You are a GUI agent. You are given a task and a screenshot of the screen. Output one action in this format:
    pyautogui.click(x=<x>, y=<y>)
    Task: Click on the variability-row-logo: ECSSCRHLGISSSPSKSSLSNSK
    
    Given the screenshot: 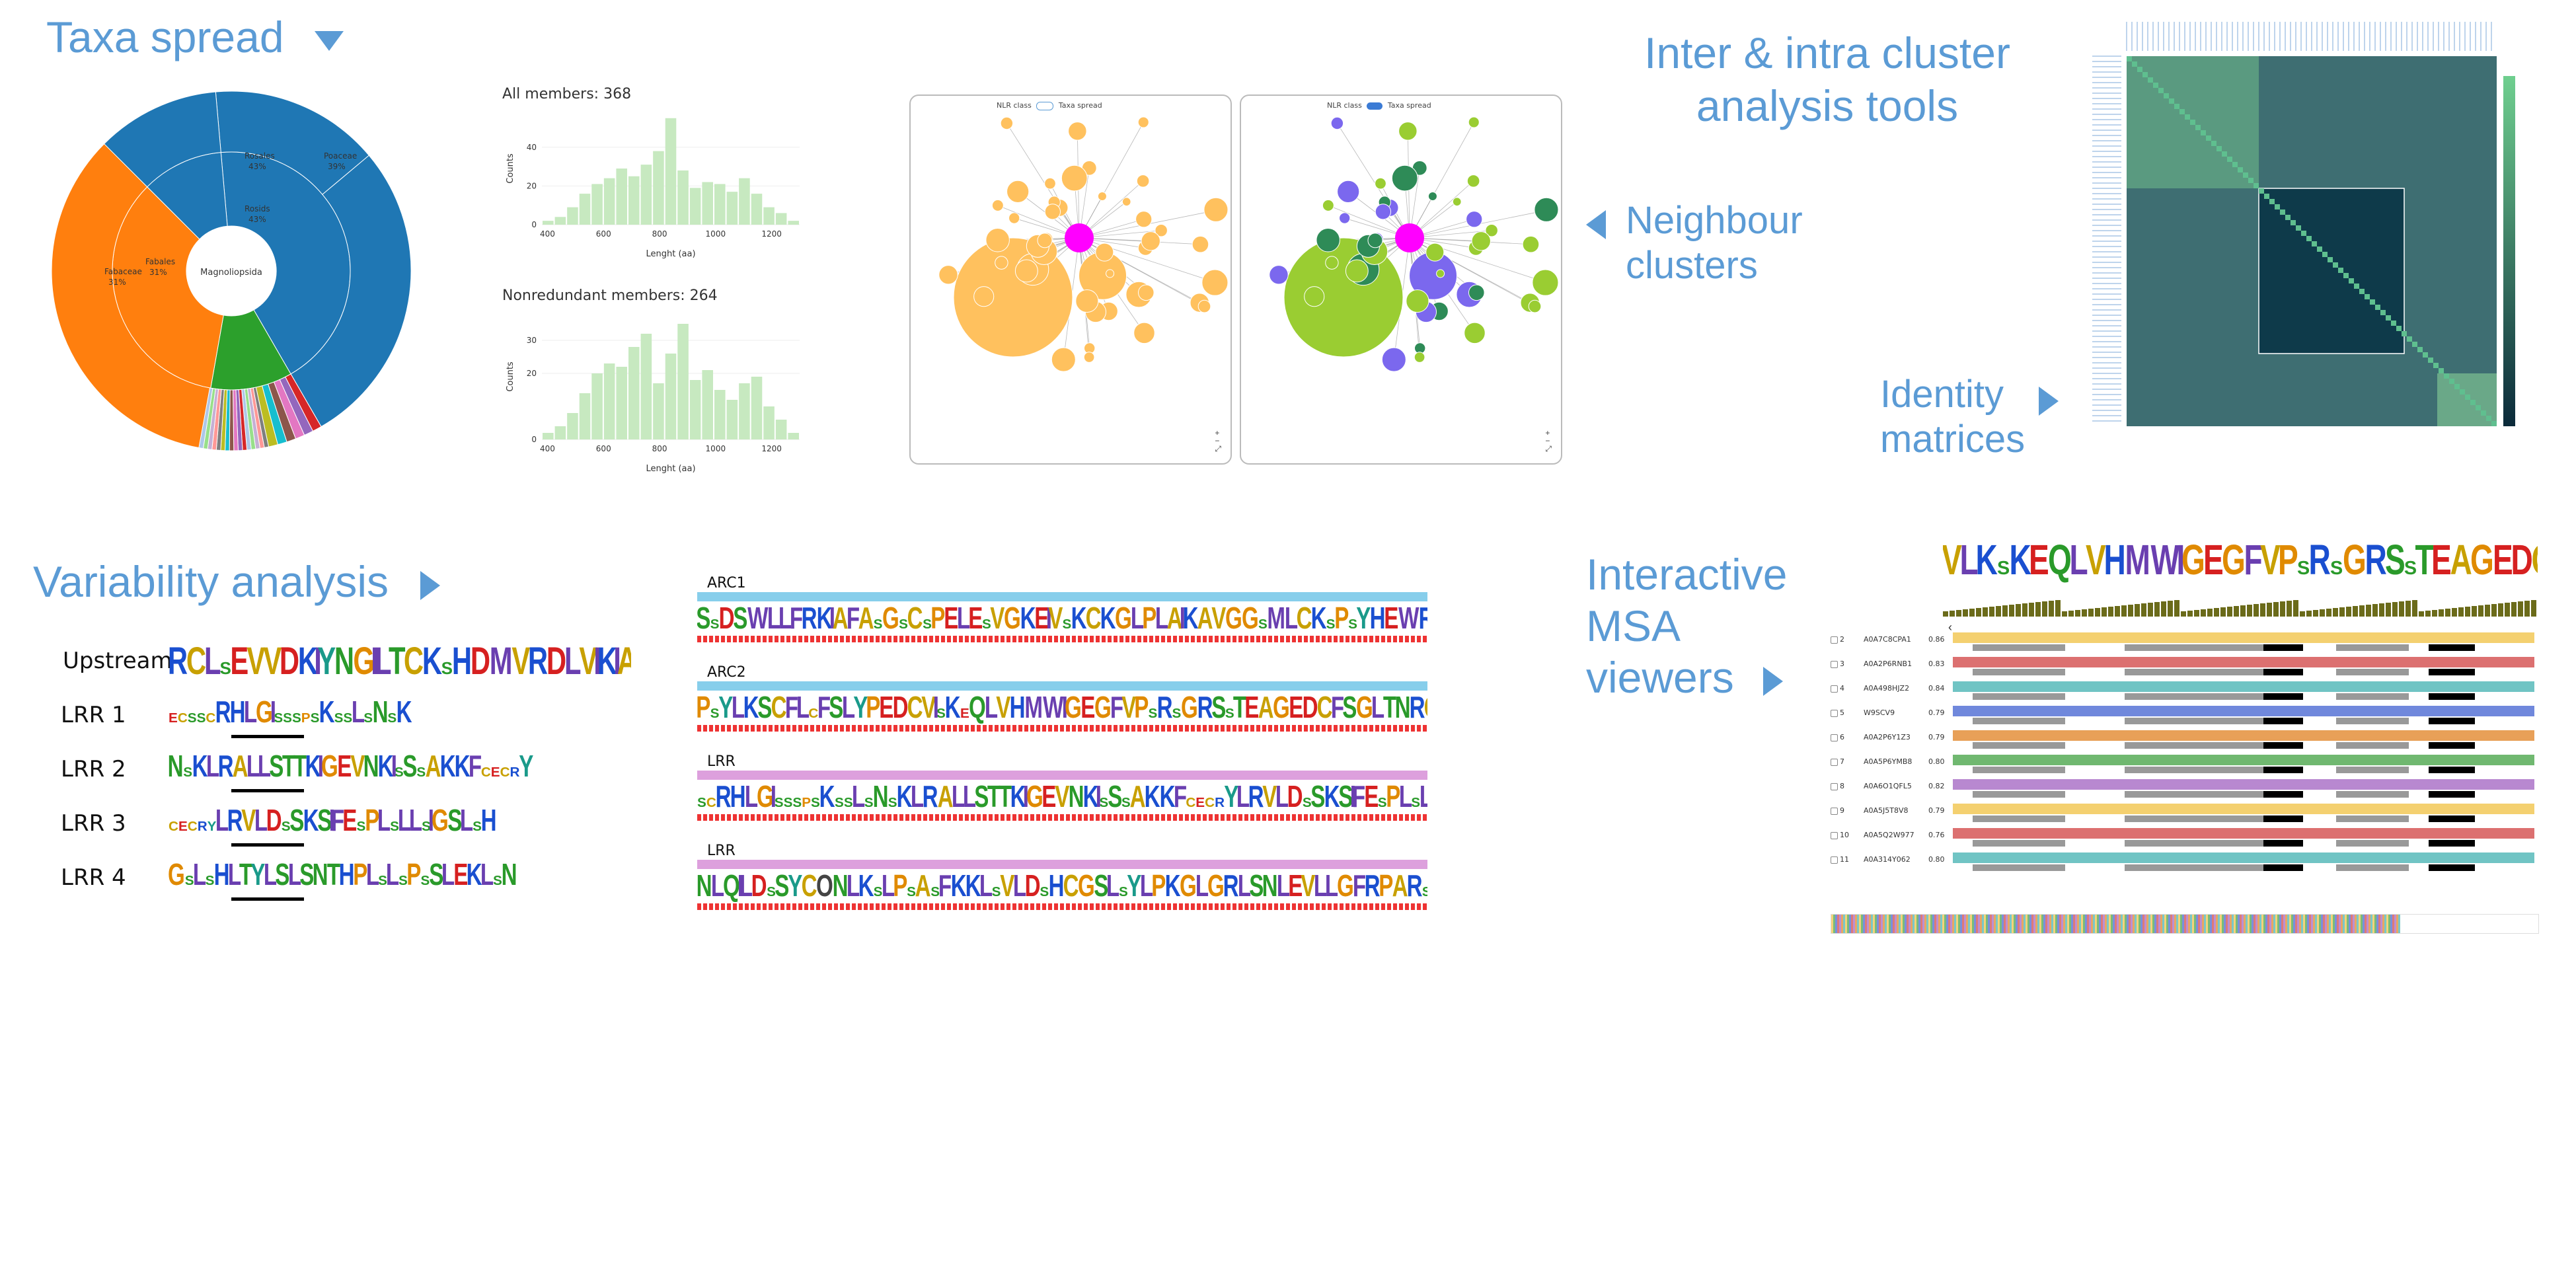 What is the action you would take?
    pyautogui.click(x=400, y=720)
    